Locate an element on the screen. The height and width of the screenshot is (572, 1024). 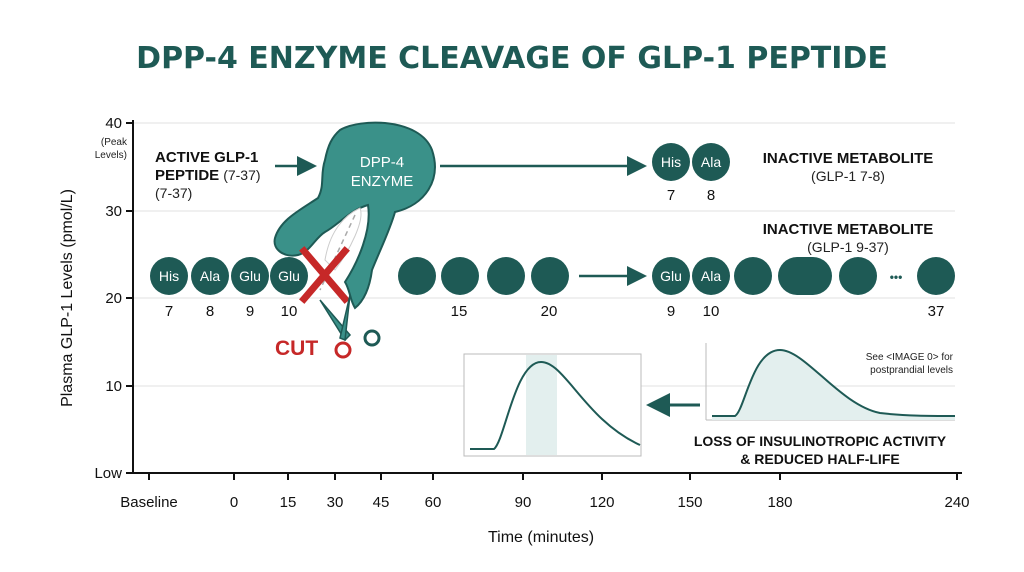
x-tick-label: 60 is located at coordinates (433, 502).